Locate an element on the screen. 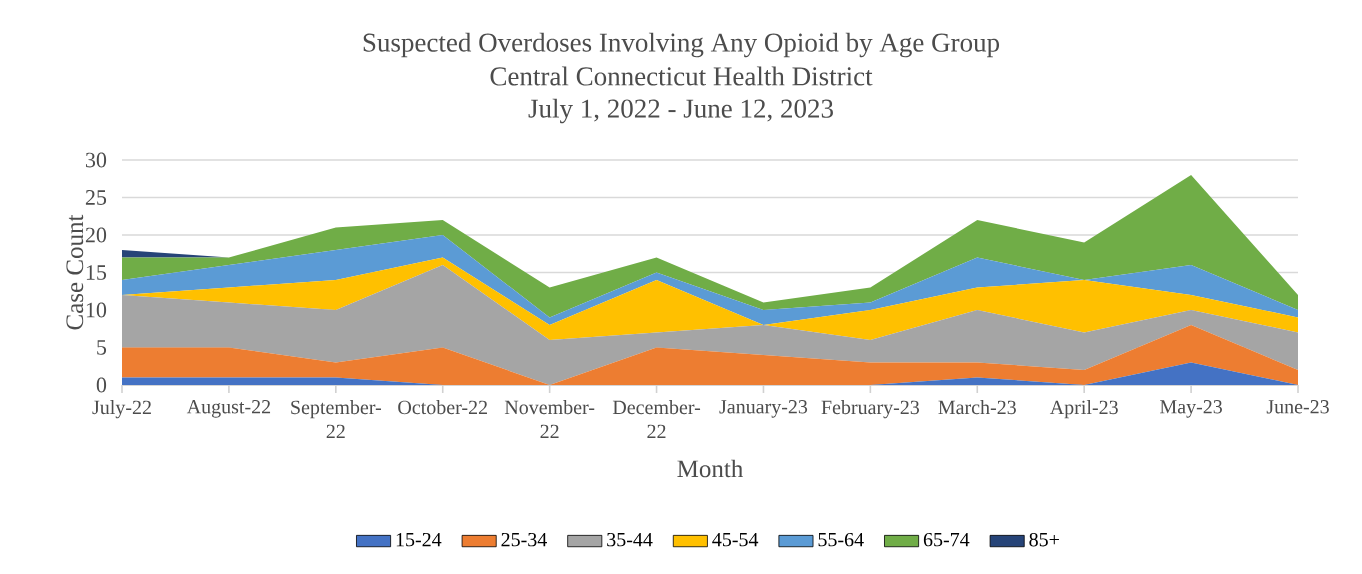 This screenshot has width=1362, height=574. chart-subtitle: Central Connecticut Health District is located at coordinates (681, 76).